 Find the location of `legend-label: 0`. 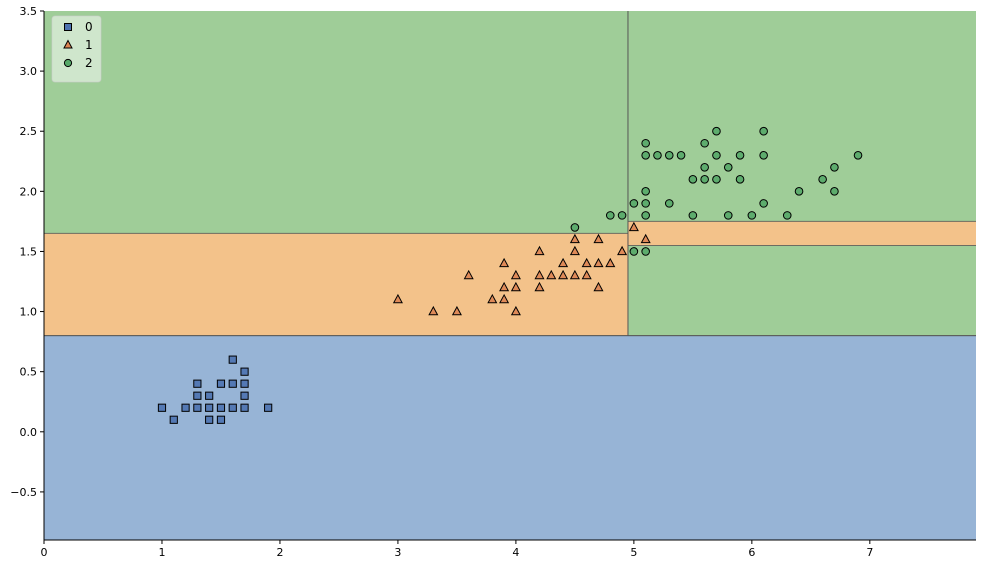

legend-label: 0 is located at coordinates (89, 27).